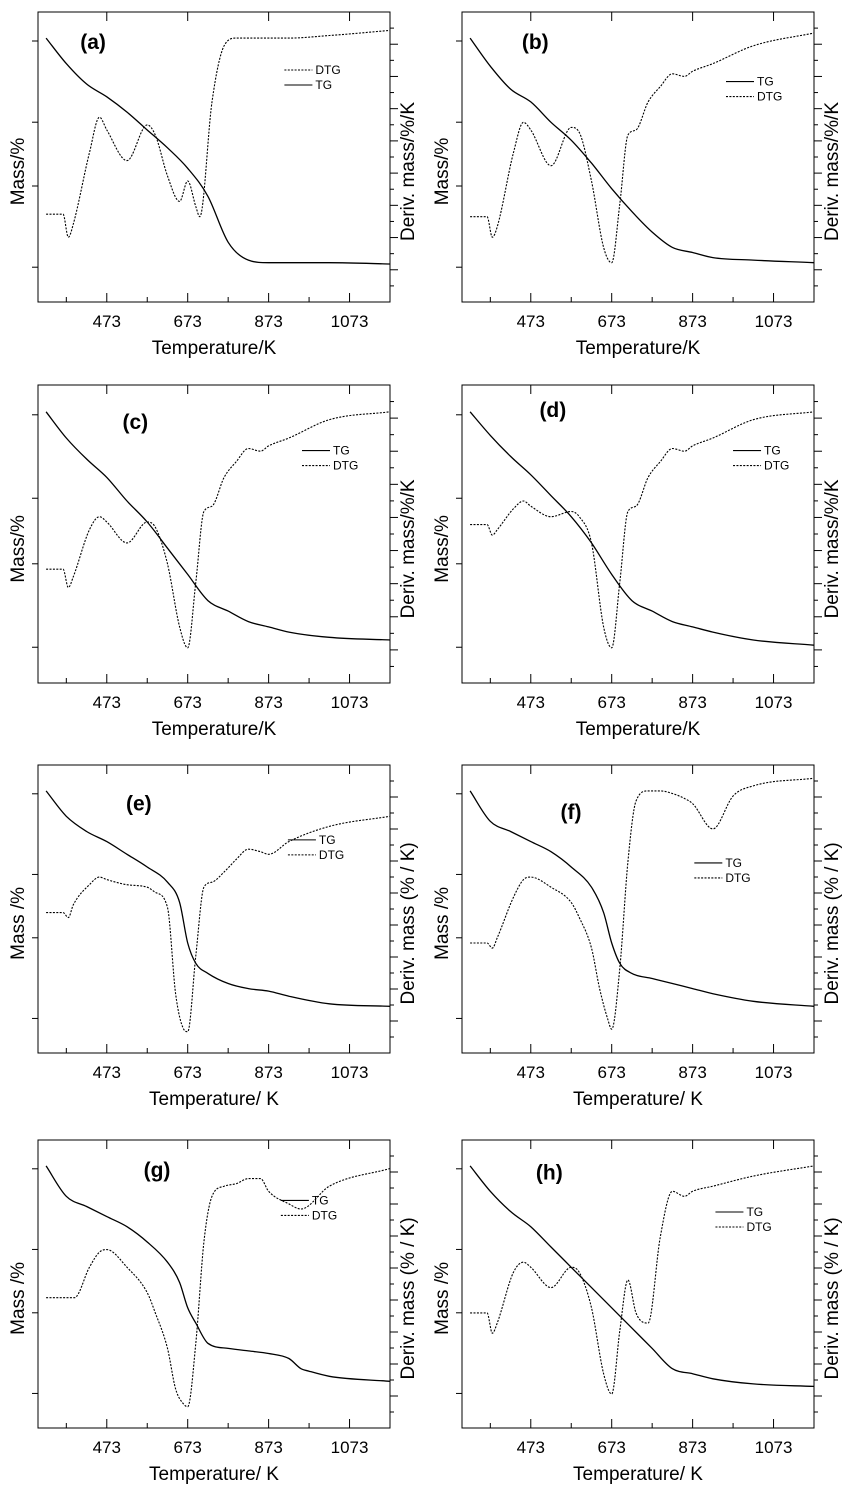 The image size is (843, 1487). I want to click on panel-label: (g), so click(157, 1170).